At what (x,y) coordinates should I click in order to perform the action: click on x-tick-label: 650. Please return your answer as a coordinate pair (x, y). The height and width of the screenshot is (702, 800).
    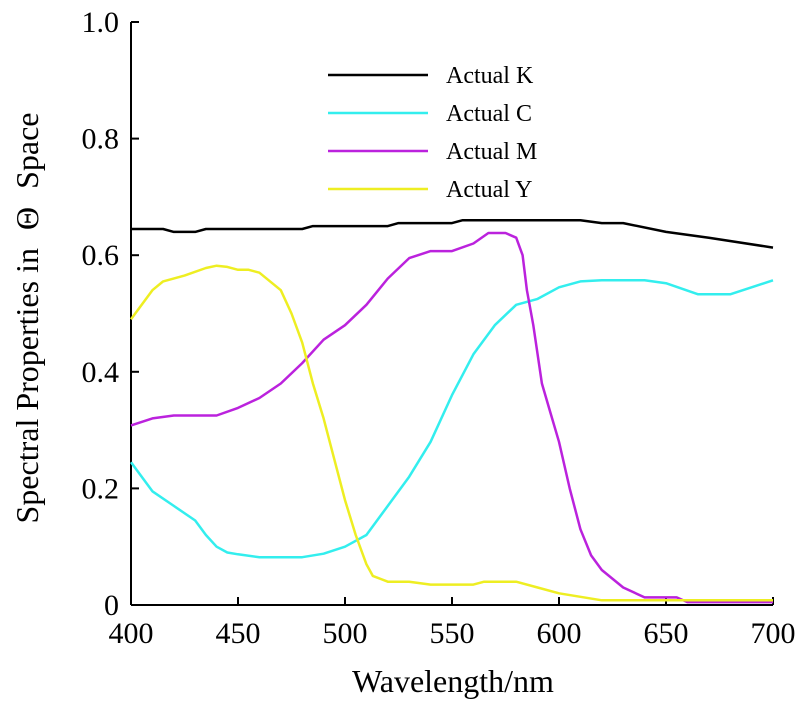
    Looking at the image, I should click on (666, 633).